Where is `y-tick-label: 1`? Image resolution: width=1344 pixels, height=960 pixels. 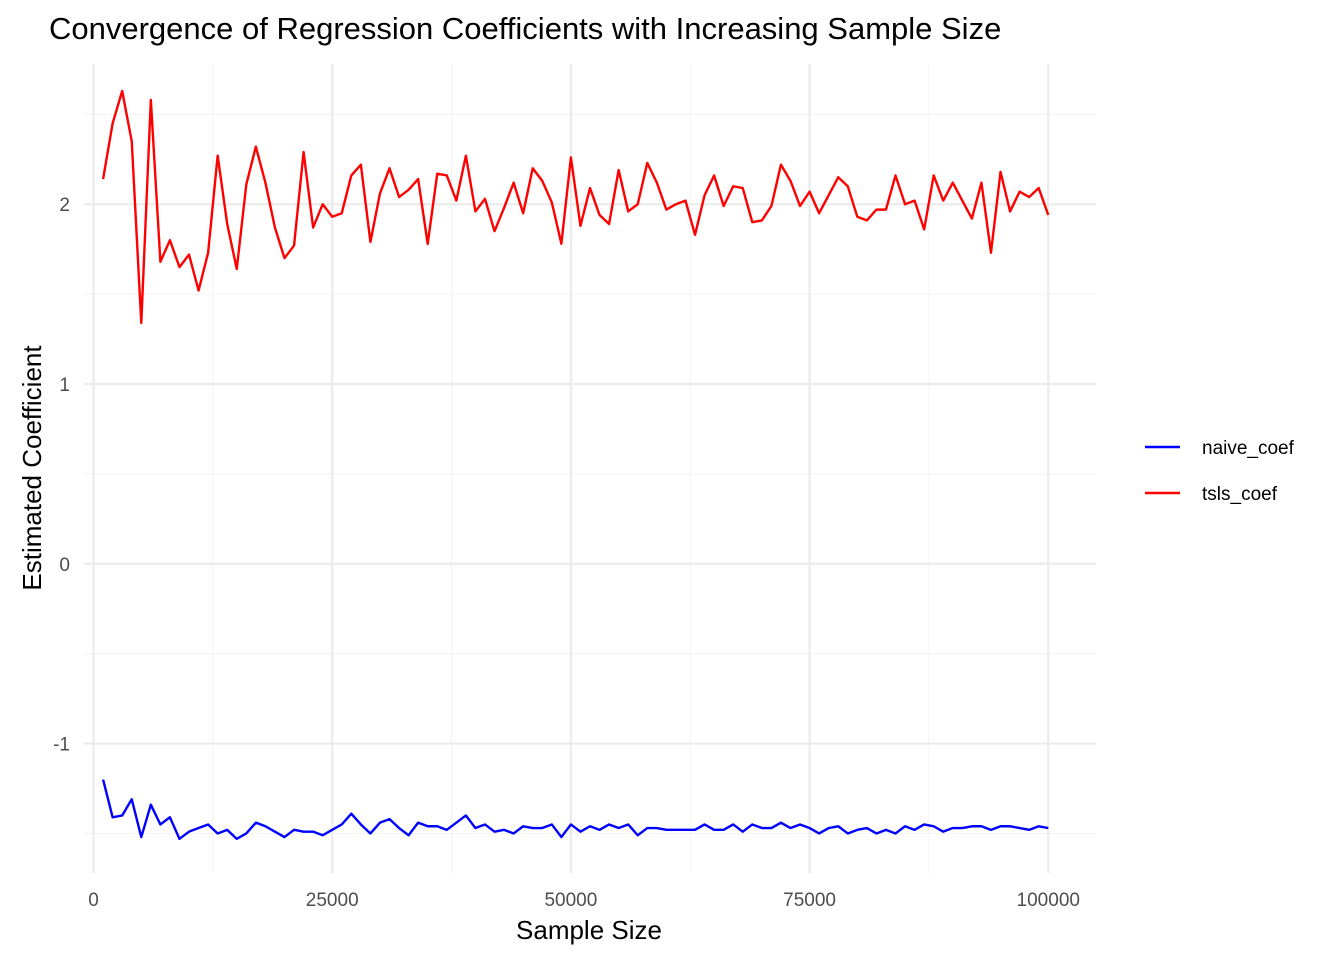 y-tick-label: 1 is located at coordinates (64, 385).